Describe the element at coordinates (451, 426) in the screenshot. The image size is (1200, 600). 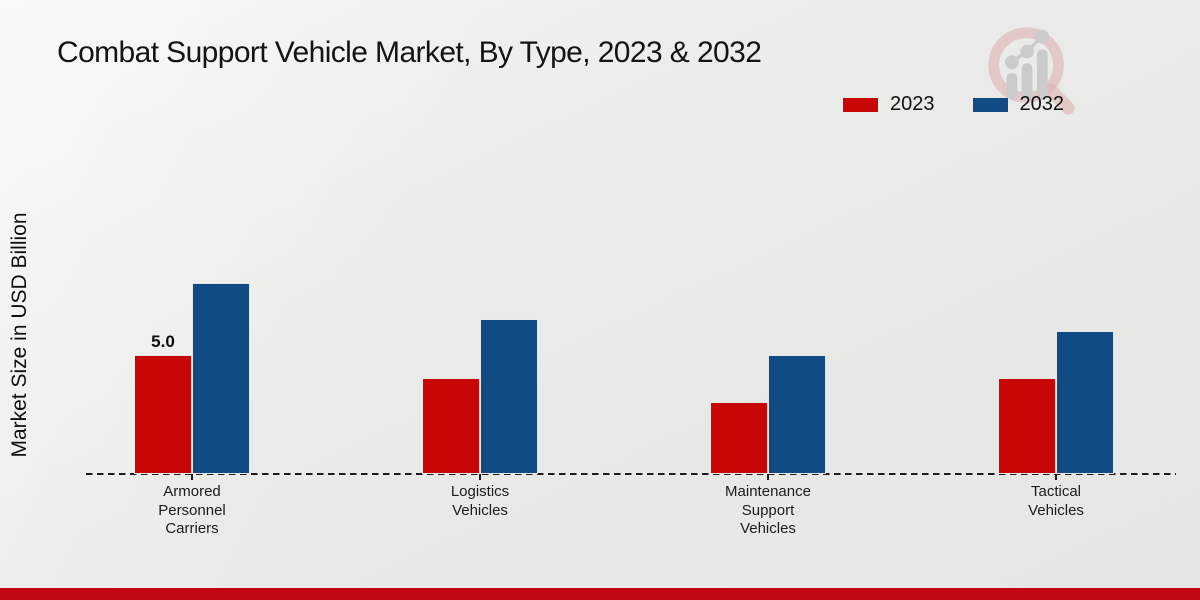
I see `bar-2023-logistics-vehicles` at that location.